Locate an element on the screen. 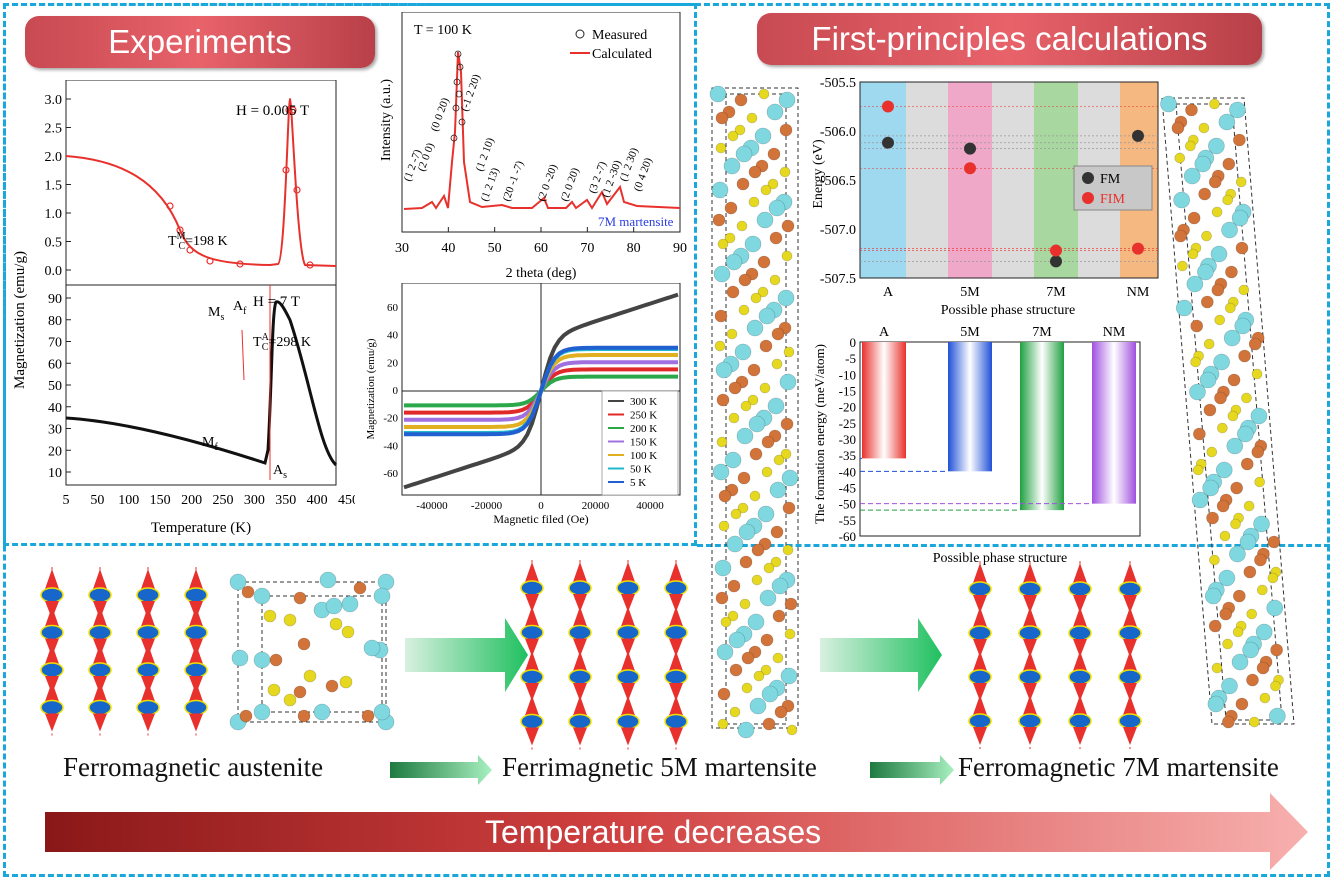  formation-ytick: -55 is located at coordinates (847, 520).